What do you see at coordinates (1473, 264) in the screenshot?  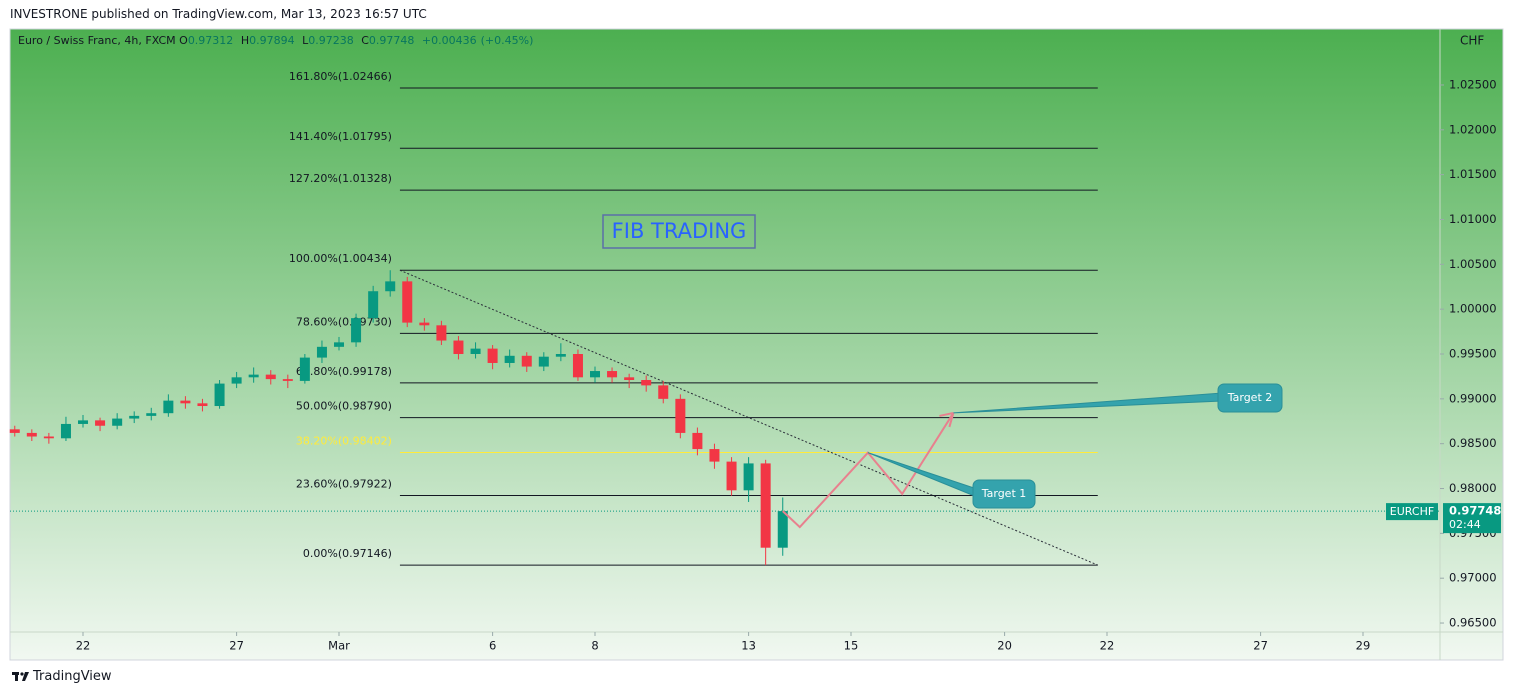 I see `y-tick-label: 1.00500` at bounding box center [1473, 264].